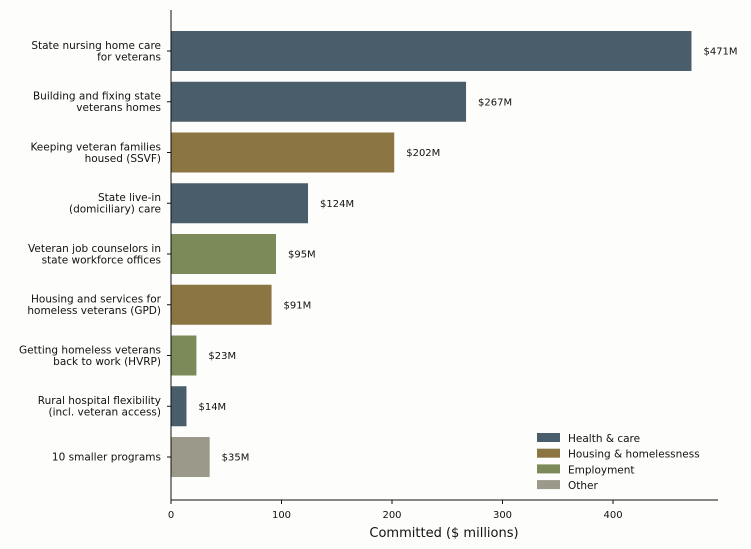  I want to click on x-tick-label: 0, so click(171, 515).